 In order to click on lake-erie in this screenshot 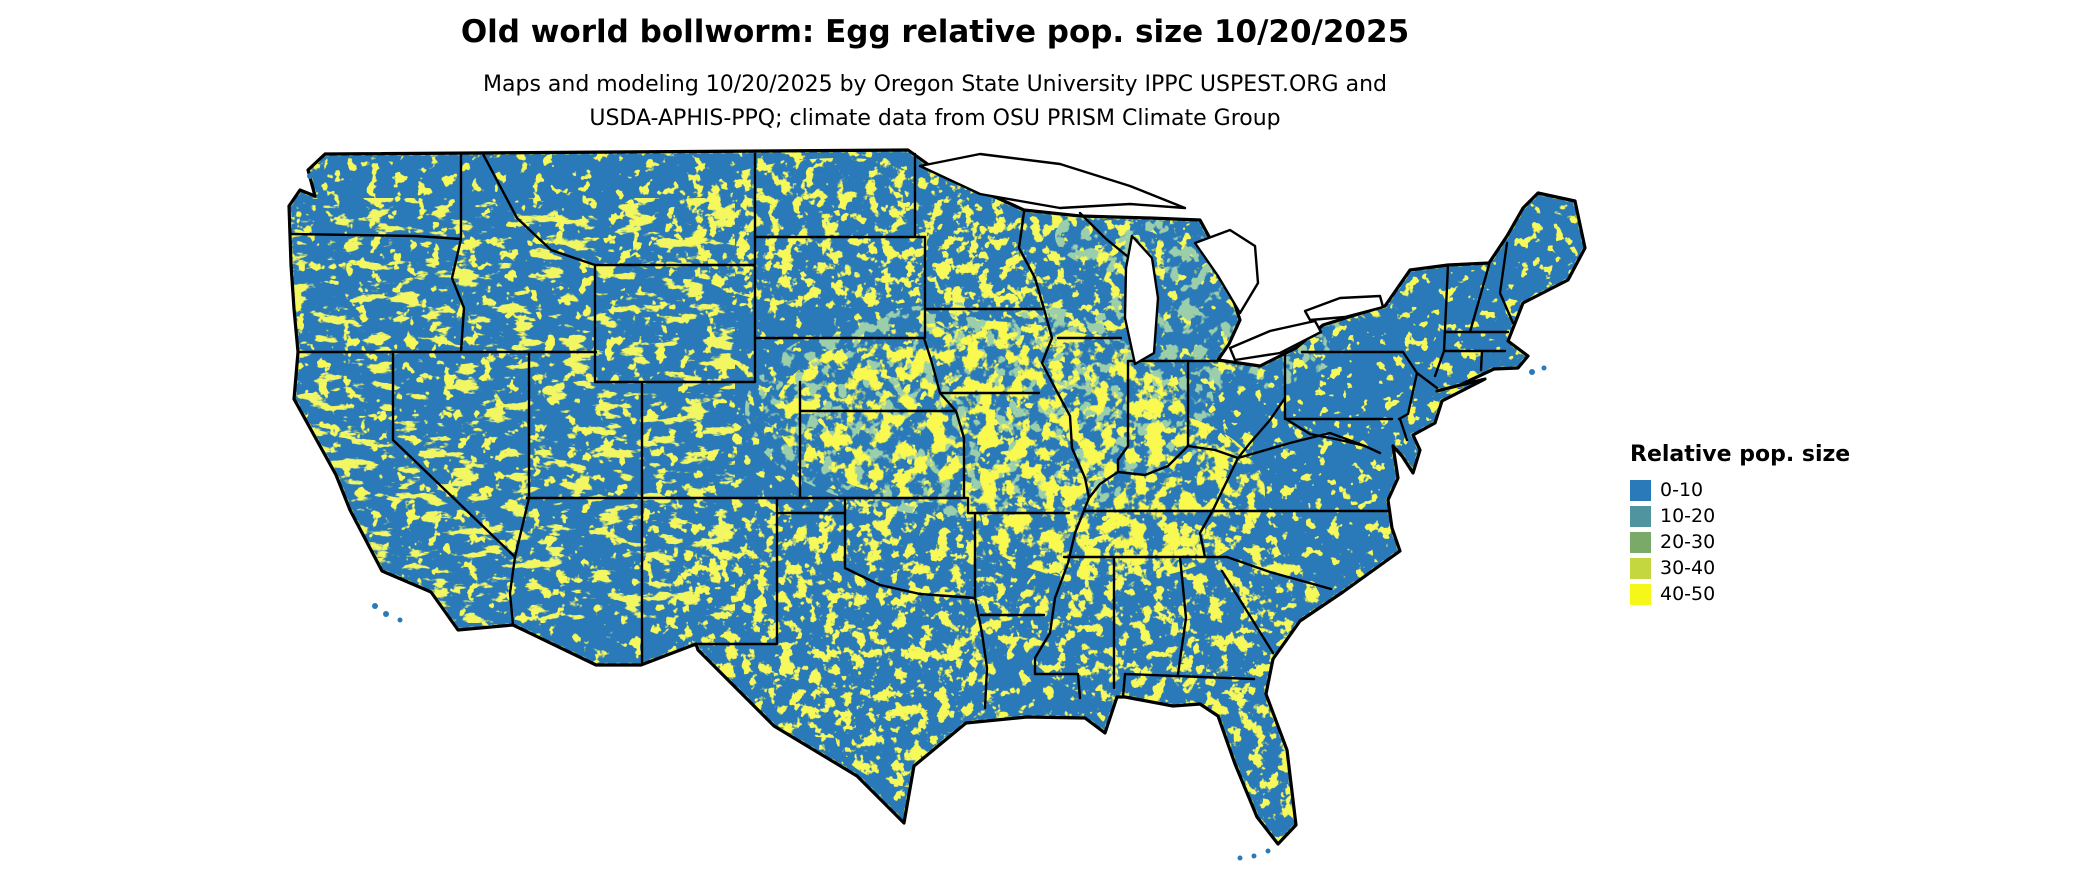, I will do `click(1275, 340)`.